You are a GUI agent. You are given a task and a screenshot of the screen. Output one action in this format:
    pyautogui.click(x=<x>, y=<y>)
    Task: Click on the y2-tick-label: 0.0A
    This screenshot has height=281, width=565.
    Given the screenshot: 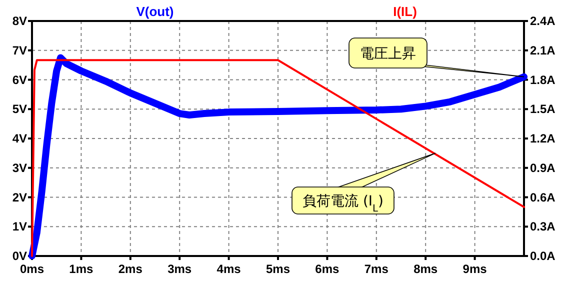 What is the action you would take?
    pyautogui.click(x=543, y=256)
    